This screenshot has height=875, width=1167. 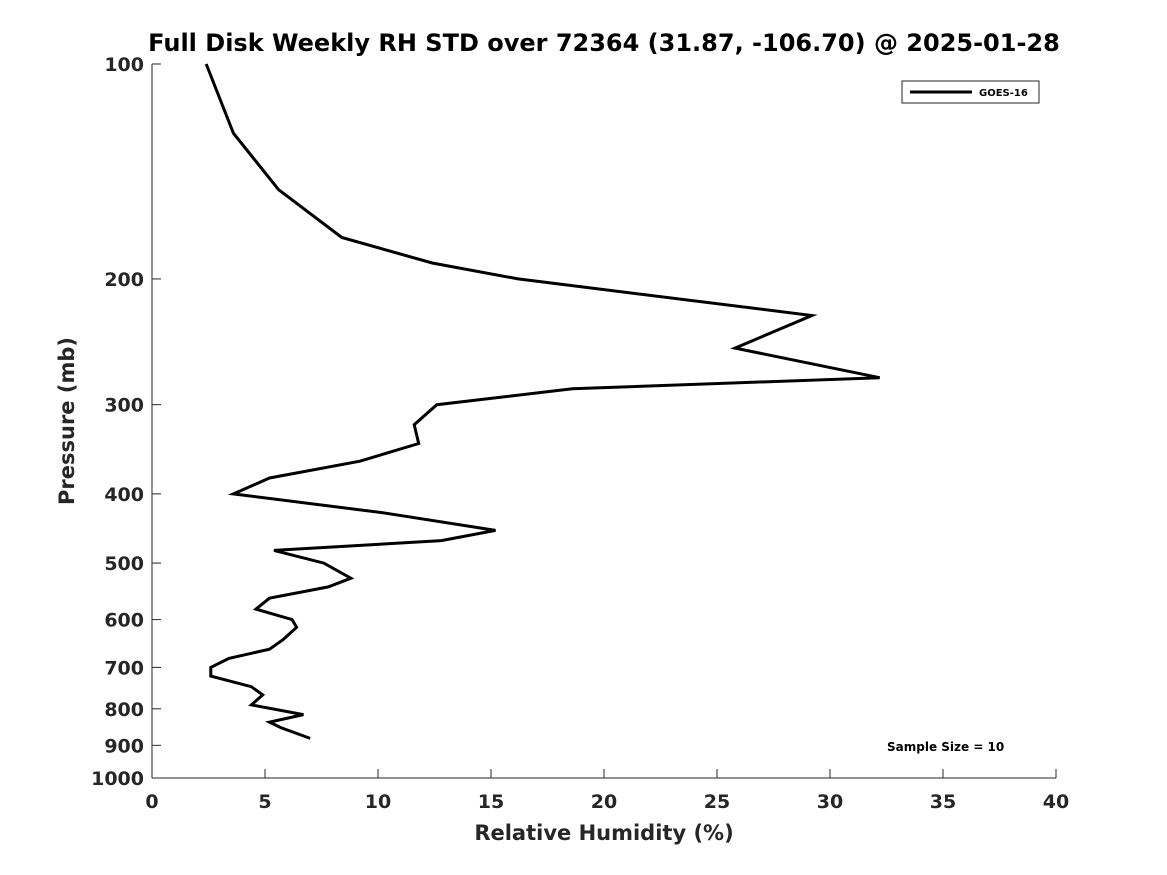 I want to click on x-axis-ticks: 0 5 10 15 20 25 30 35 40, so click(x=607, y=791).